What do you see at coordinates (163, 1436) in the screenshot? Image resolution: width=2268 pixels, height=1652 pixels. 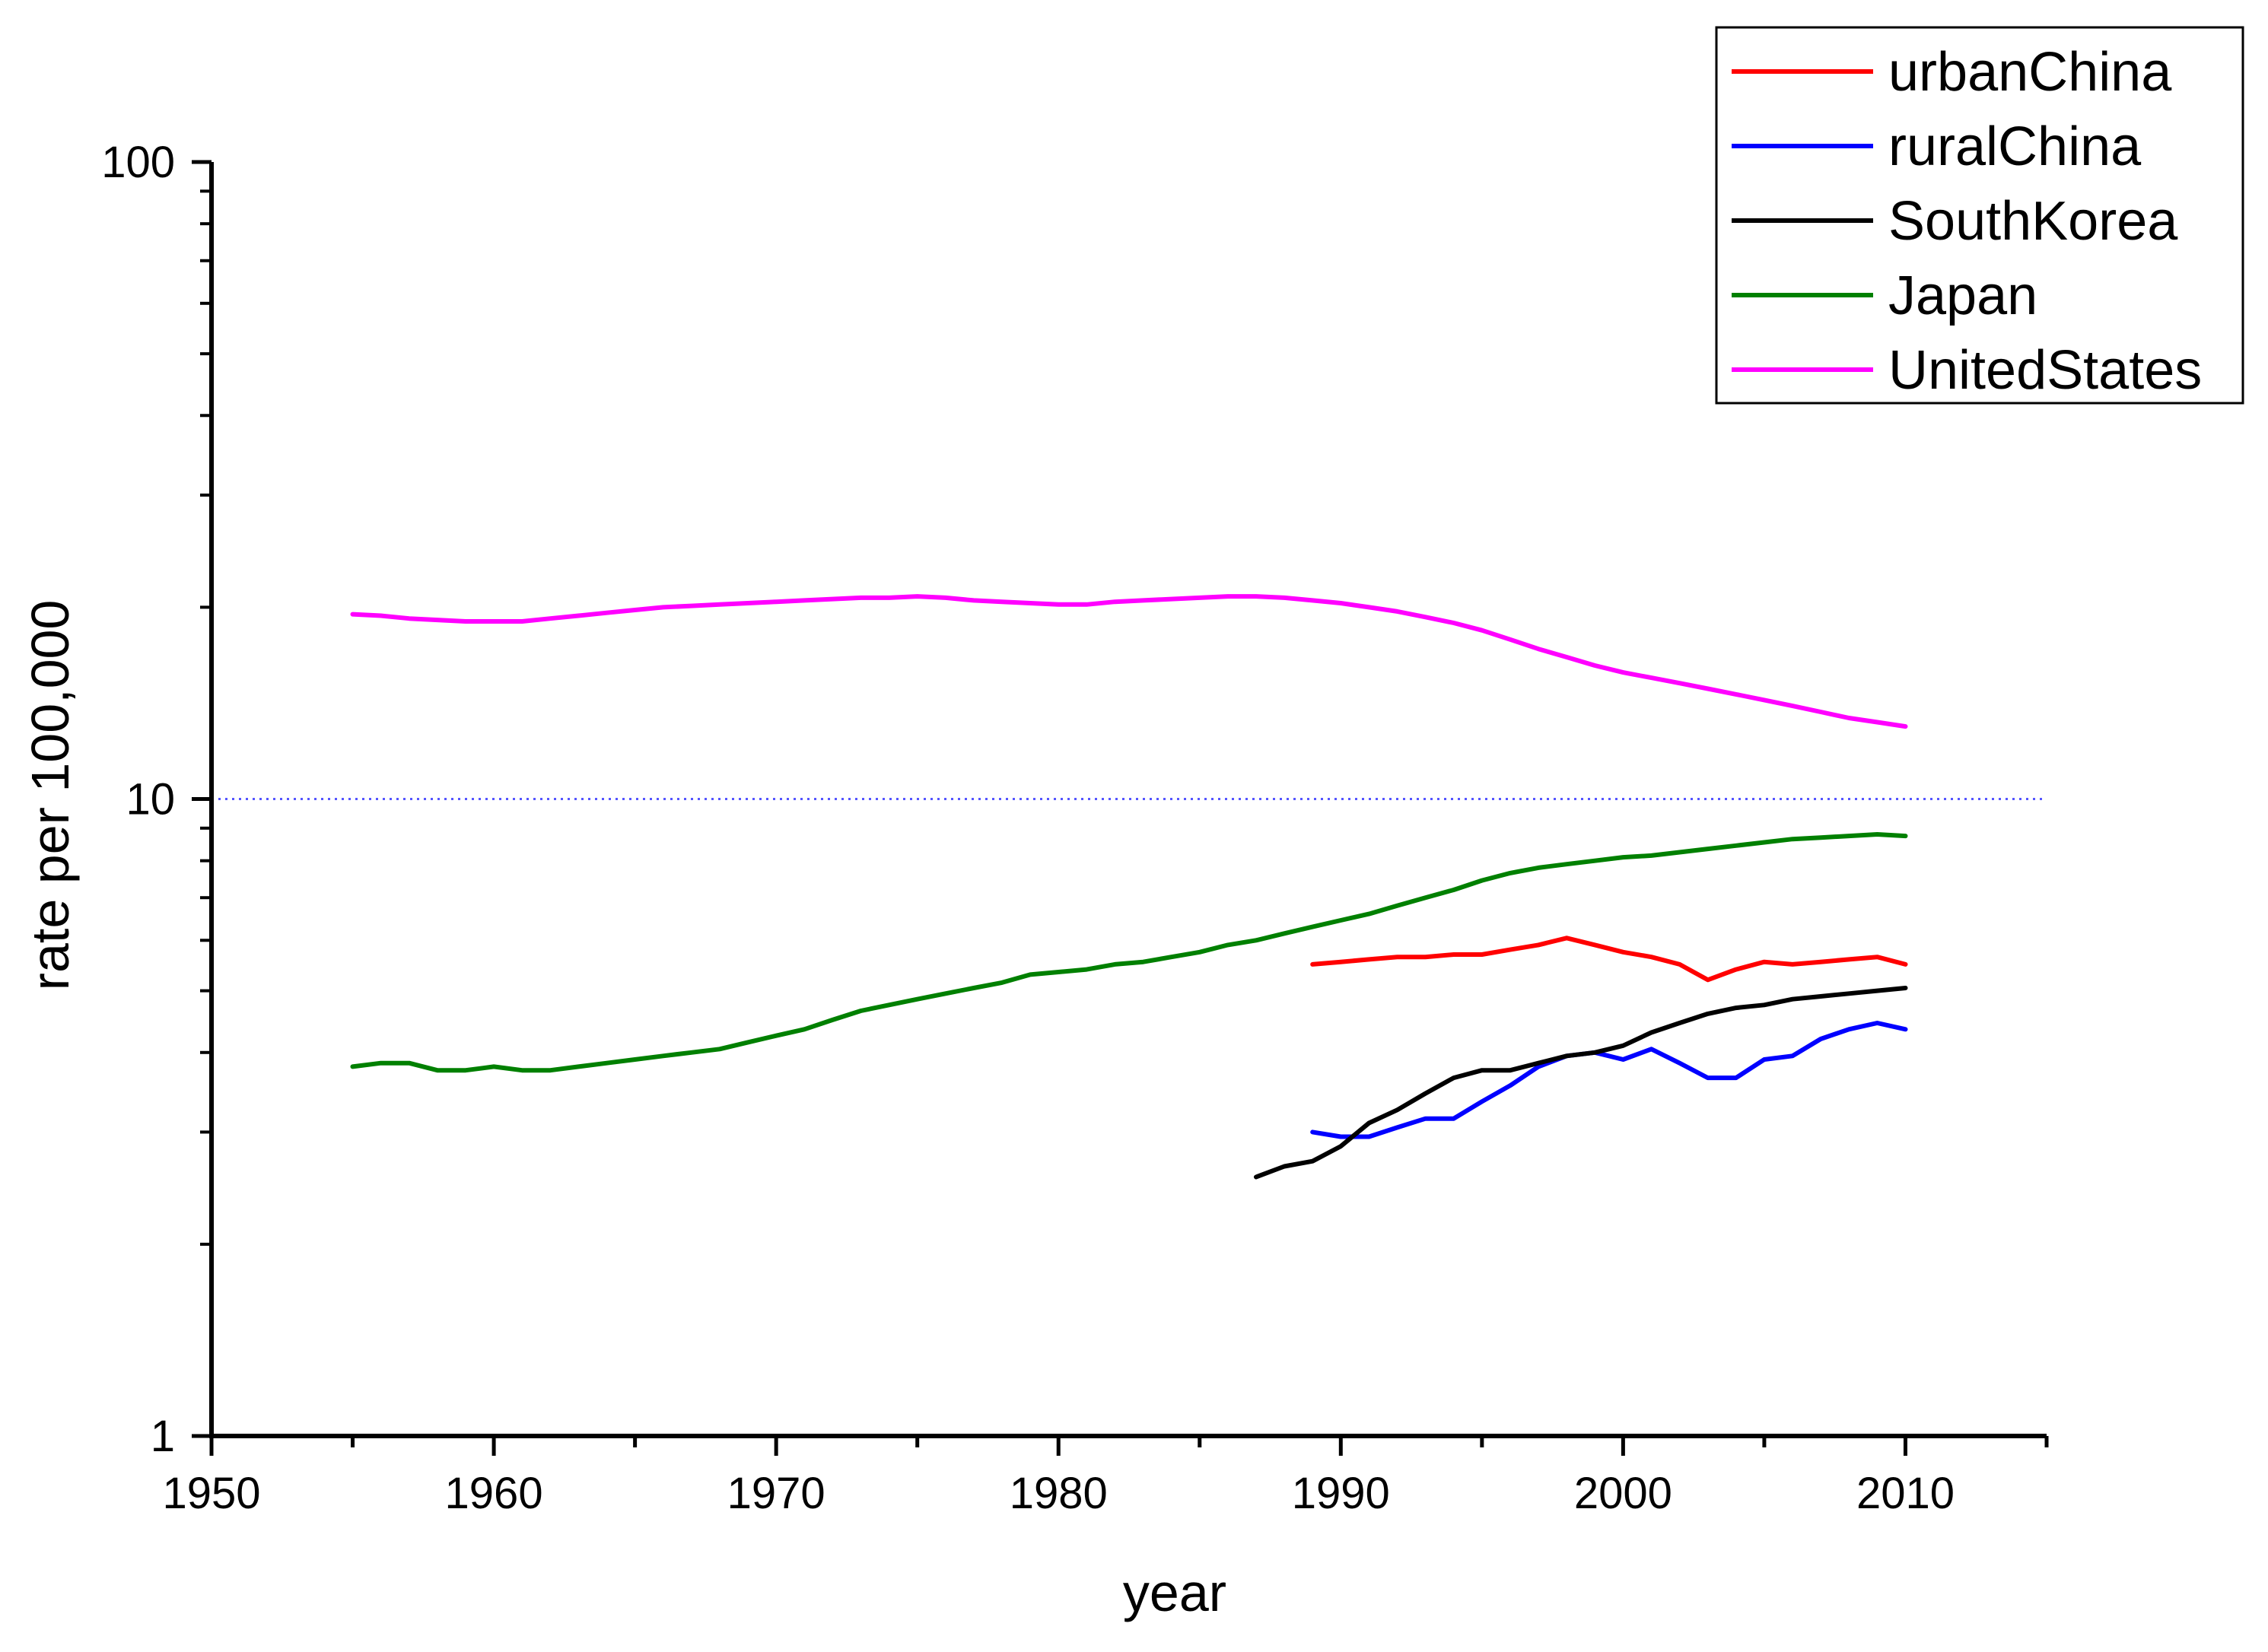 I see `y-tick-label: 1` at bounding box center [163, 1436].